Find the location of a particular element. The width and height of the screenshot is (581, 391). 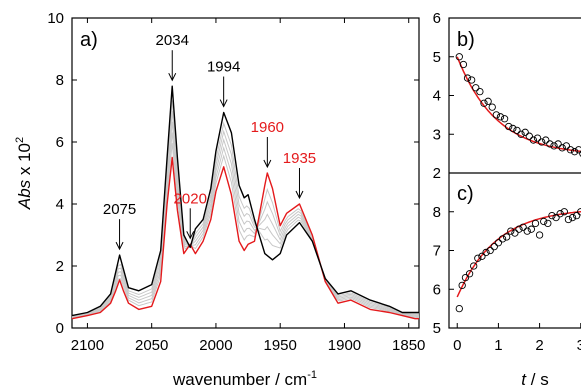

y-tick-label-c: 6 is located at coordinates (437, 289).